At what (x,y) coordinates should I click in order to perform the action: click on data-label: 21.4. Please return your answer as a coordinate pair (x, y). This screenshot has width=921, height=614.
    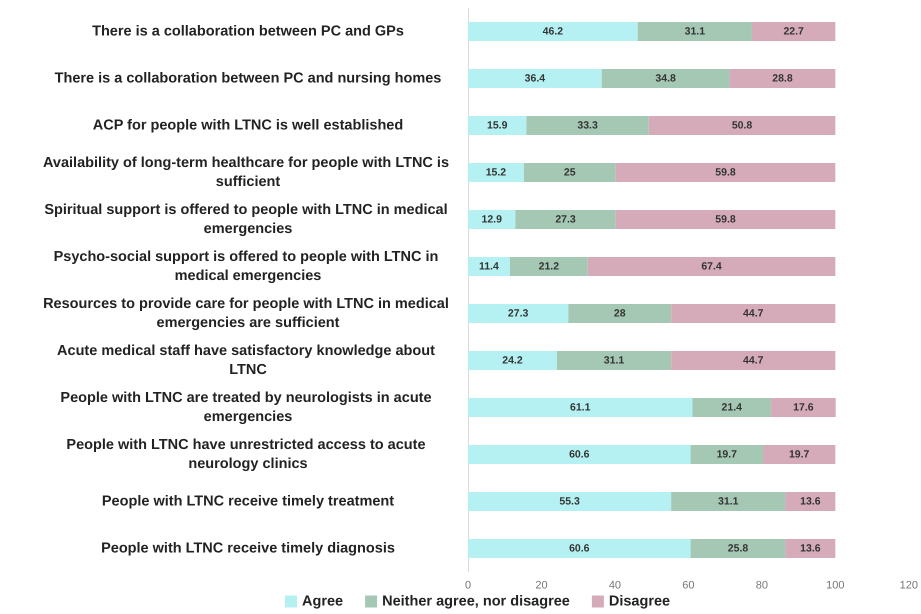
    Looking at the image, I should click on (732, 408).